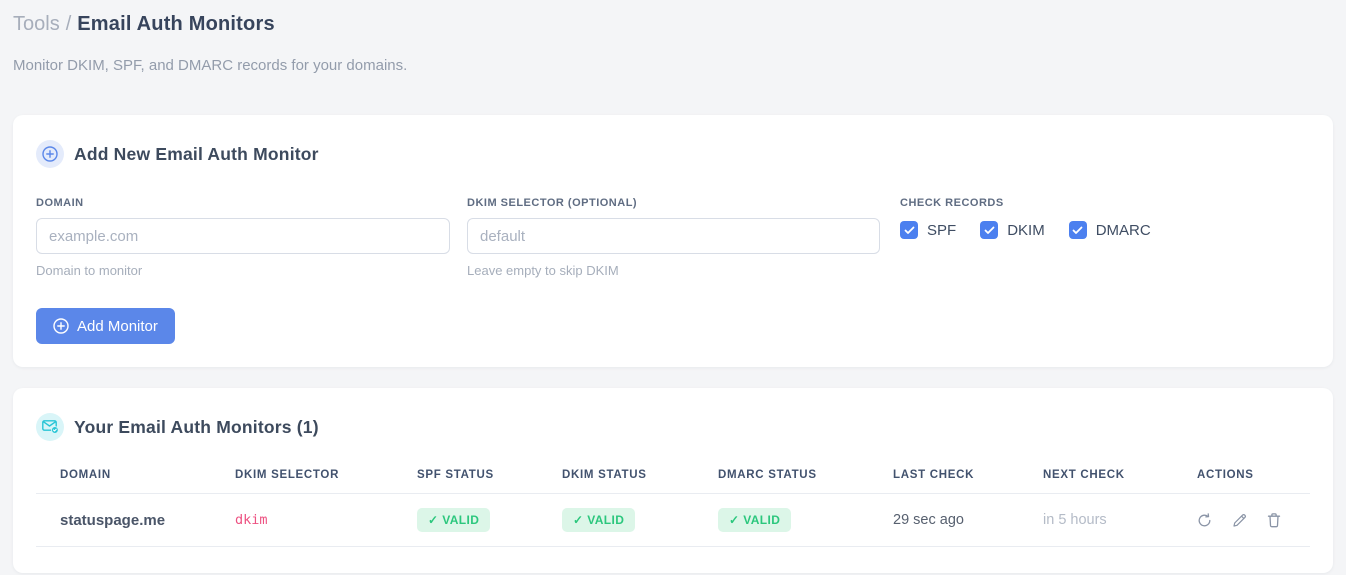  I want to click on column-header-domain: DOMAIN, so click(135, 474).